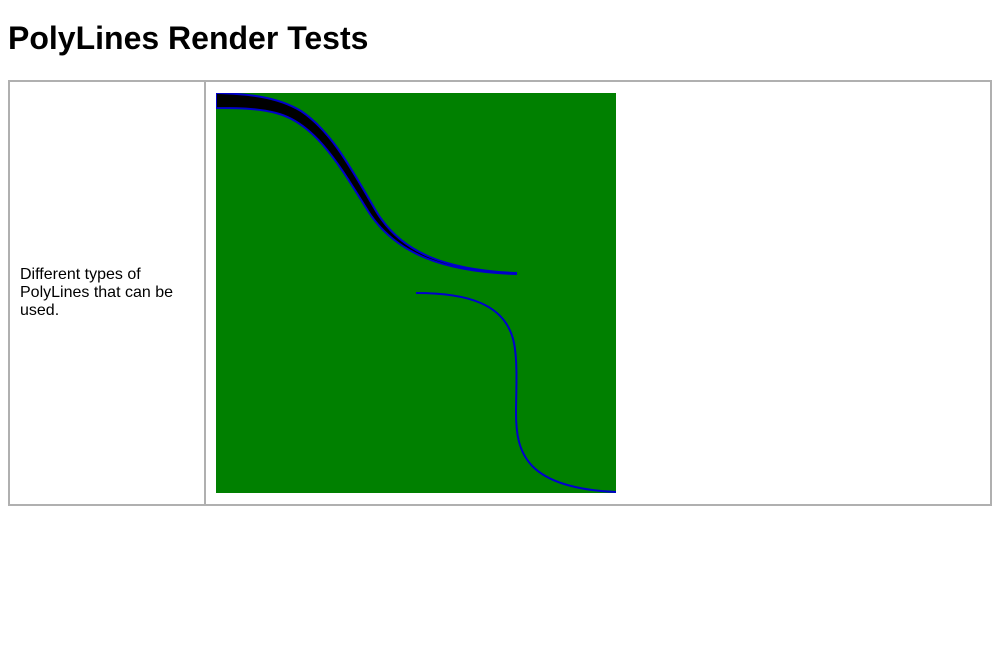 Image resolution: width=1000 pixels, height=660 pixels. Describe the element at coordinates (515, 392) in the screenshot. I see `thin-polyline` at that location.